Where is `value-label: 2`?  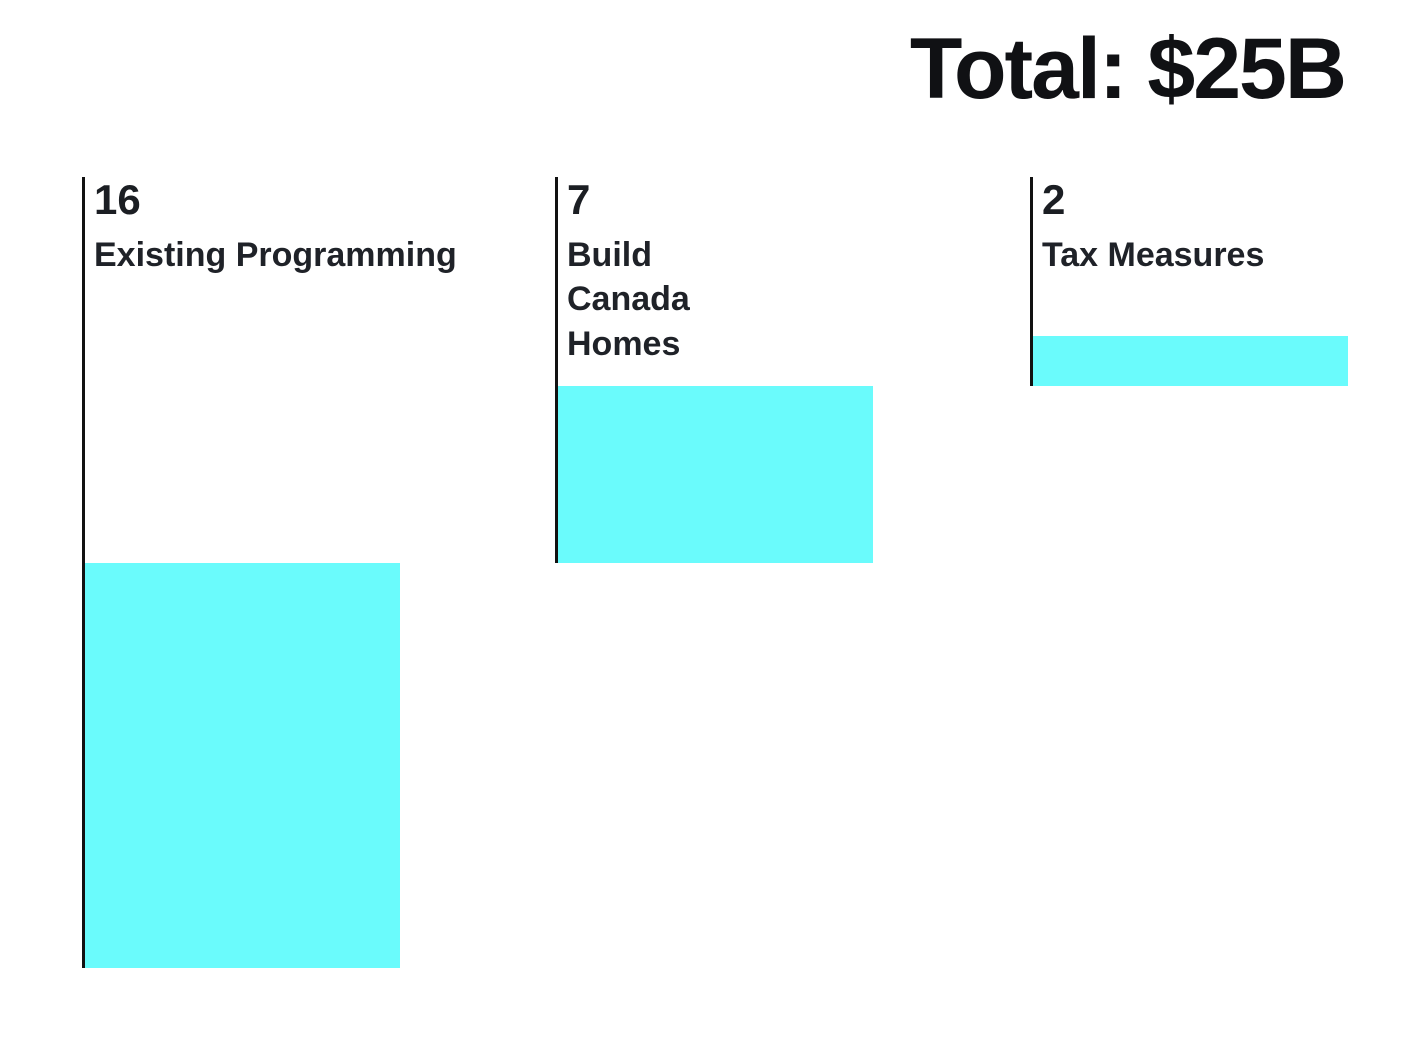 value-label: 2 is located at coordinates (1054, 199).